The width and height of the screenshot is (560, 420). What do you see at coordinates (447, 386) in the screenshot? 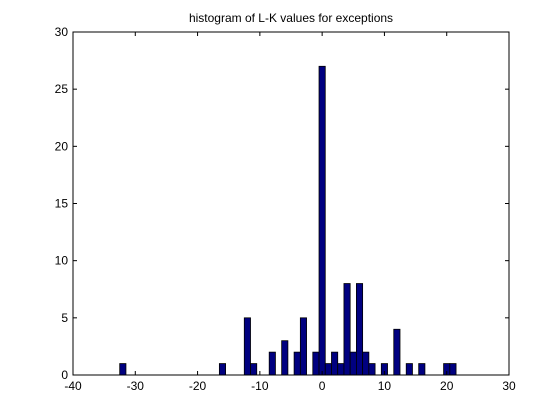
I see `x-tick-label: 20` at bounding box center [447, 386].